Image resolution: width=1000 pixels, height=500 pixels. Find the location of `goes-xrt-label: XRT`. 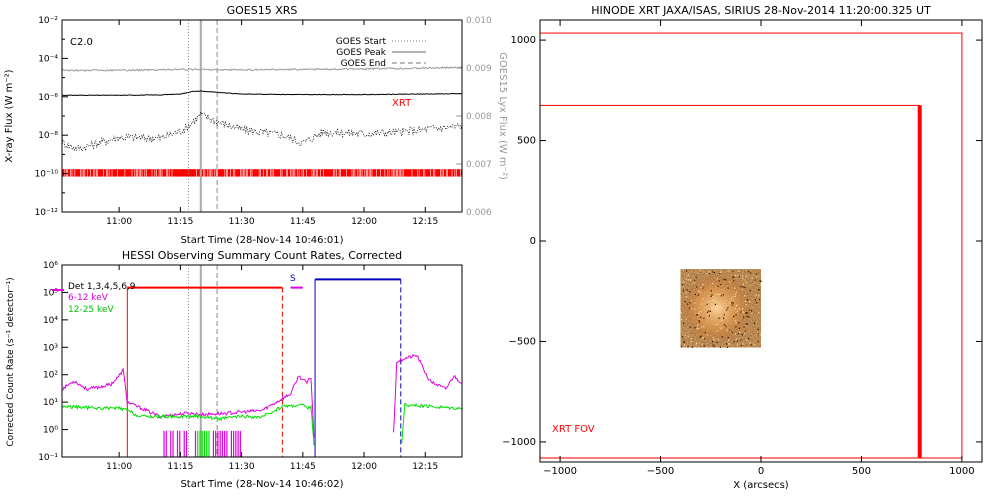

goes-xrt-label: XRT is located at coordinates (402, 103).